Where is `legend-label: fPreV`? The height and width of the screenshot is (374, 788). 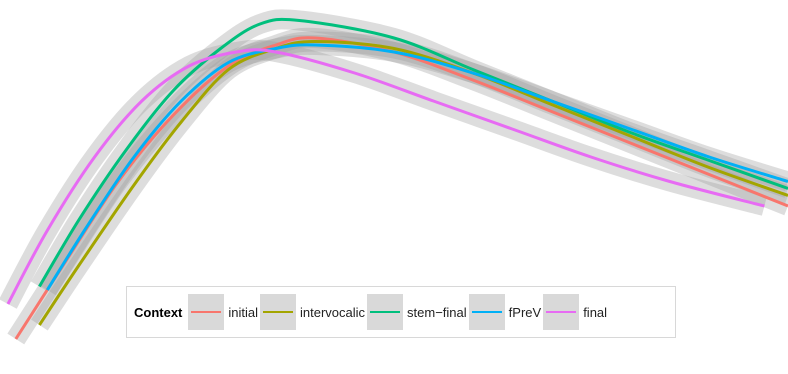
legend-label: fPreV is located at coordinates (525, 312).